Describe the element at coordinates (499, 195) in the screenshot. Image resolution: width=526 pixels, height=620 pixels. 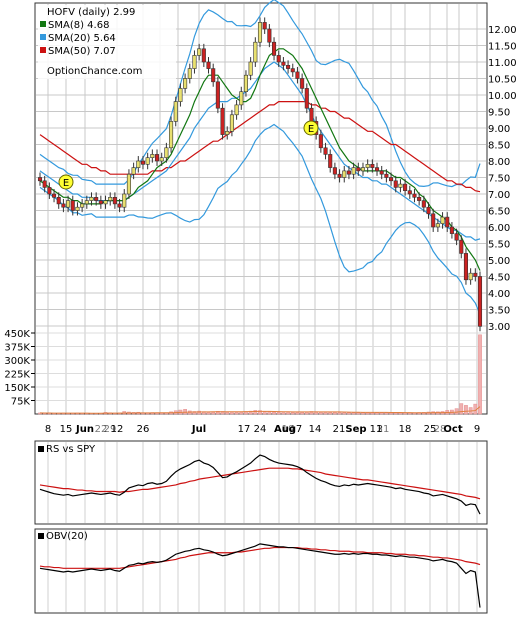
I see `price-tick-label: 7.00` at that location.